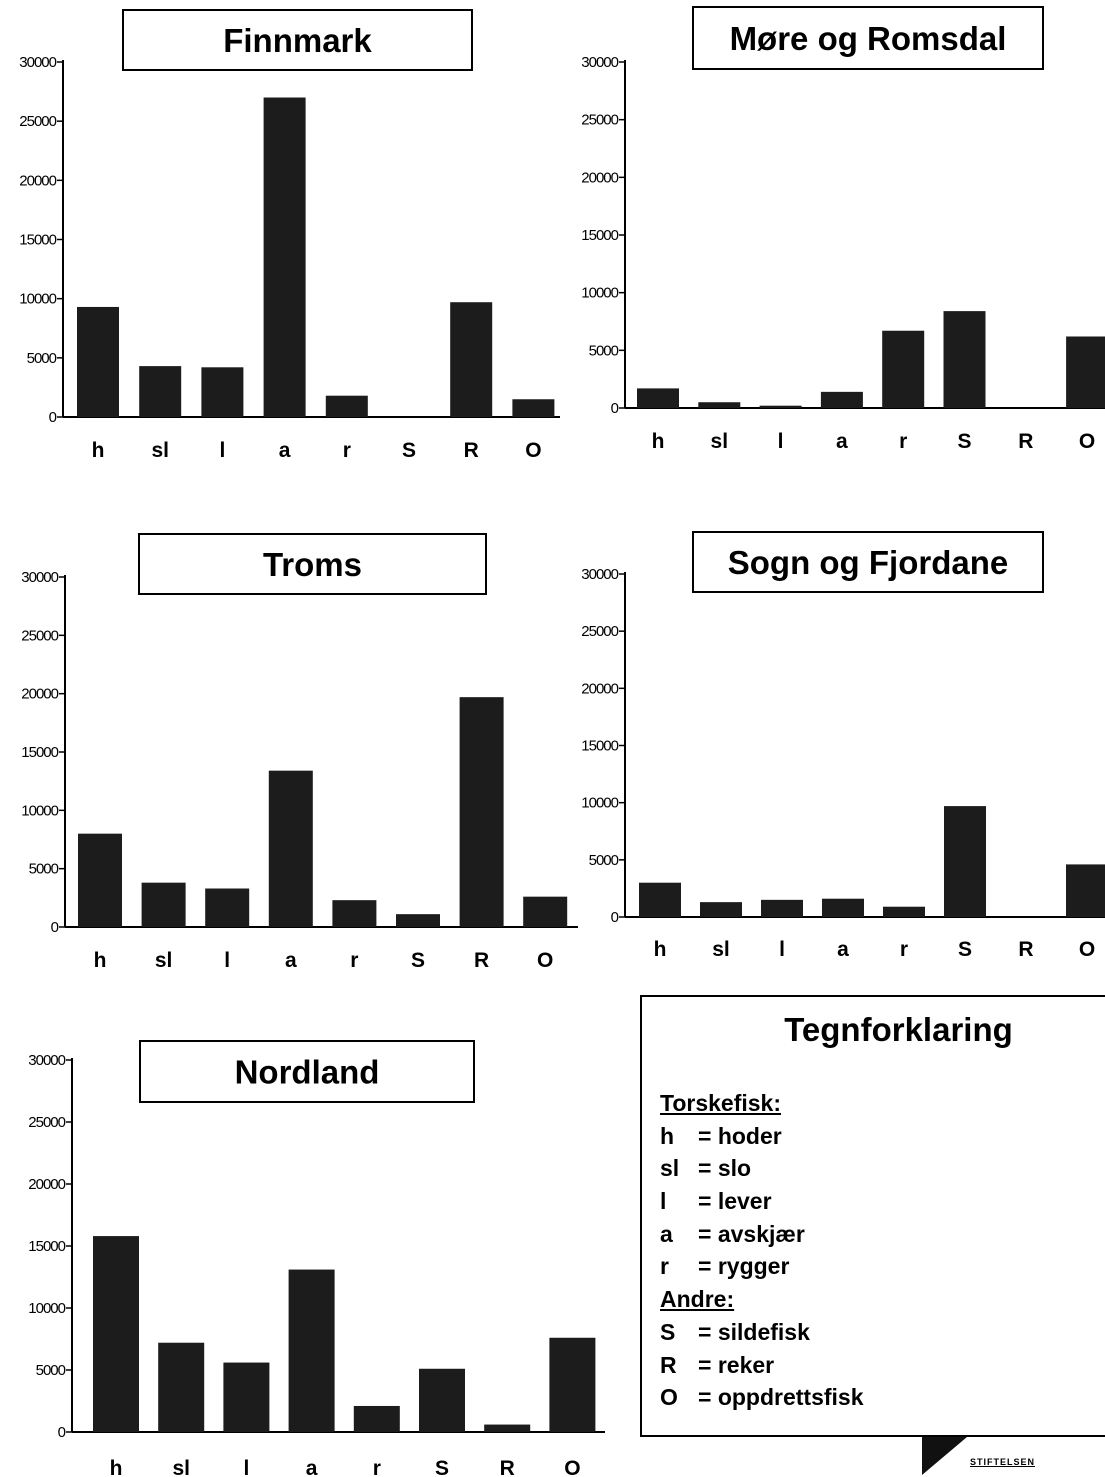  What do you see at coordinates (744, 1266) in the screenshot?
I see `legend-text: = rygger` at bounding box center [744, 1266].